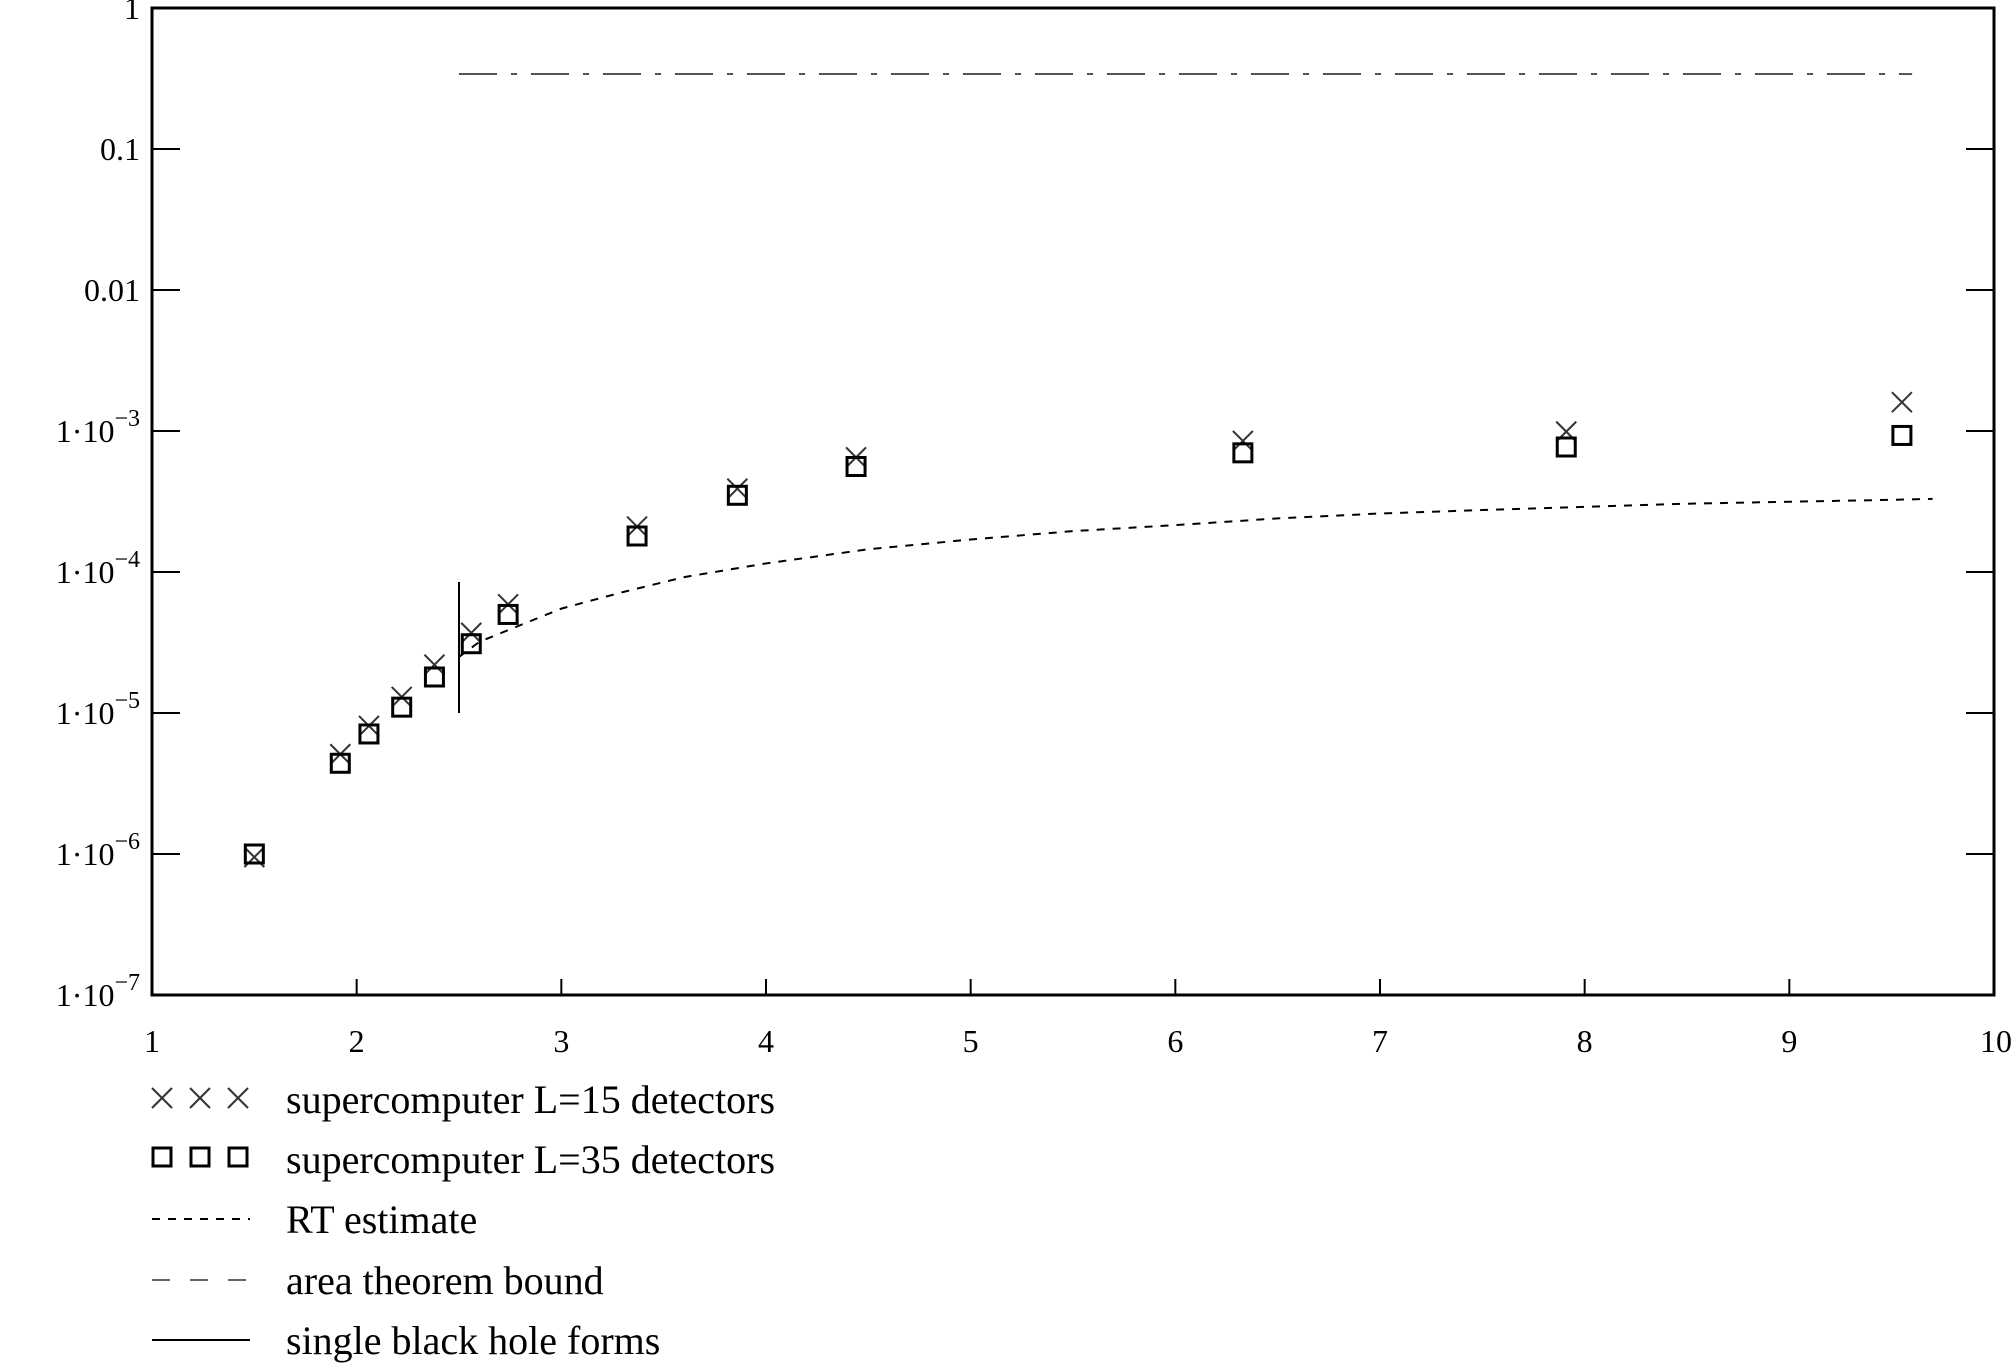 The image size is (2016, 1368). I want to click on legend-item-l15: supercomputer L=15 detectors, so click(463, 1099).